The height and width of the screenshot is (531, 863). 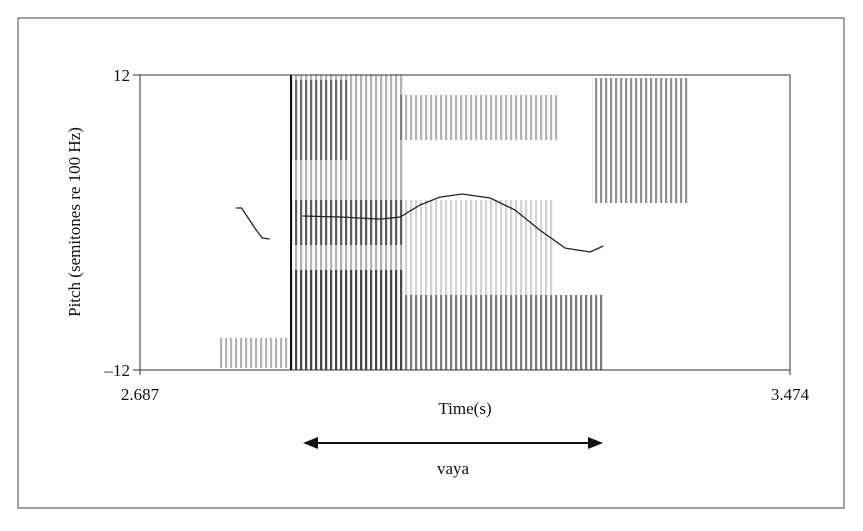 I want to click on y-tick-label: 12, so click(x=121, y=75).